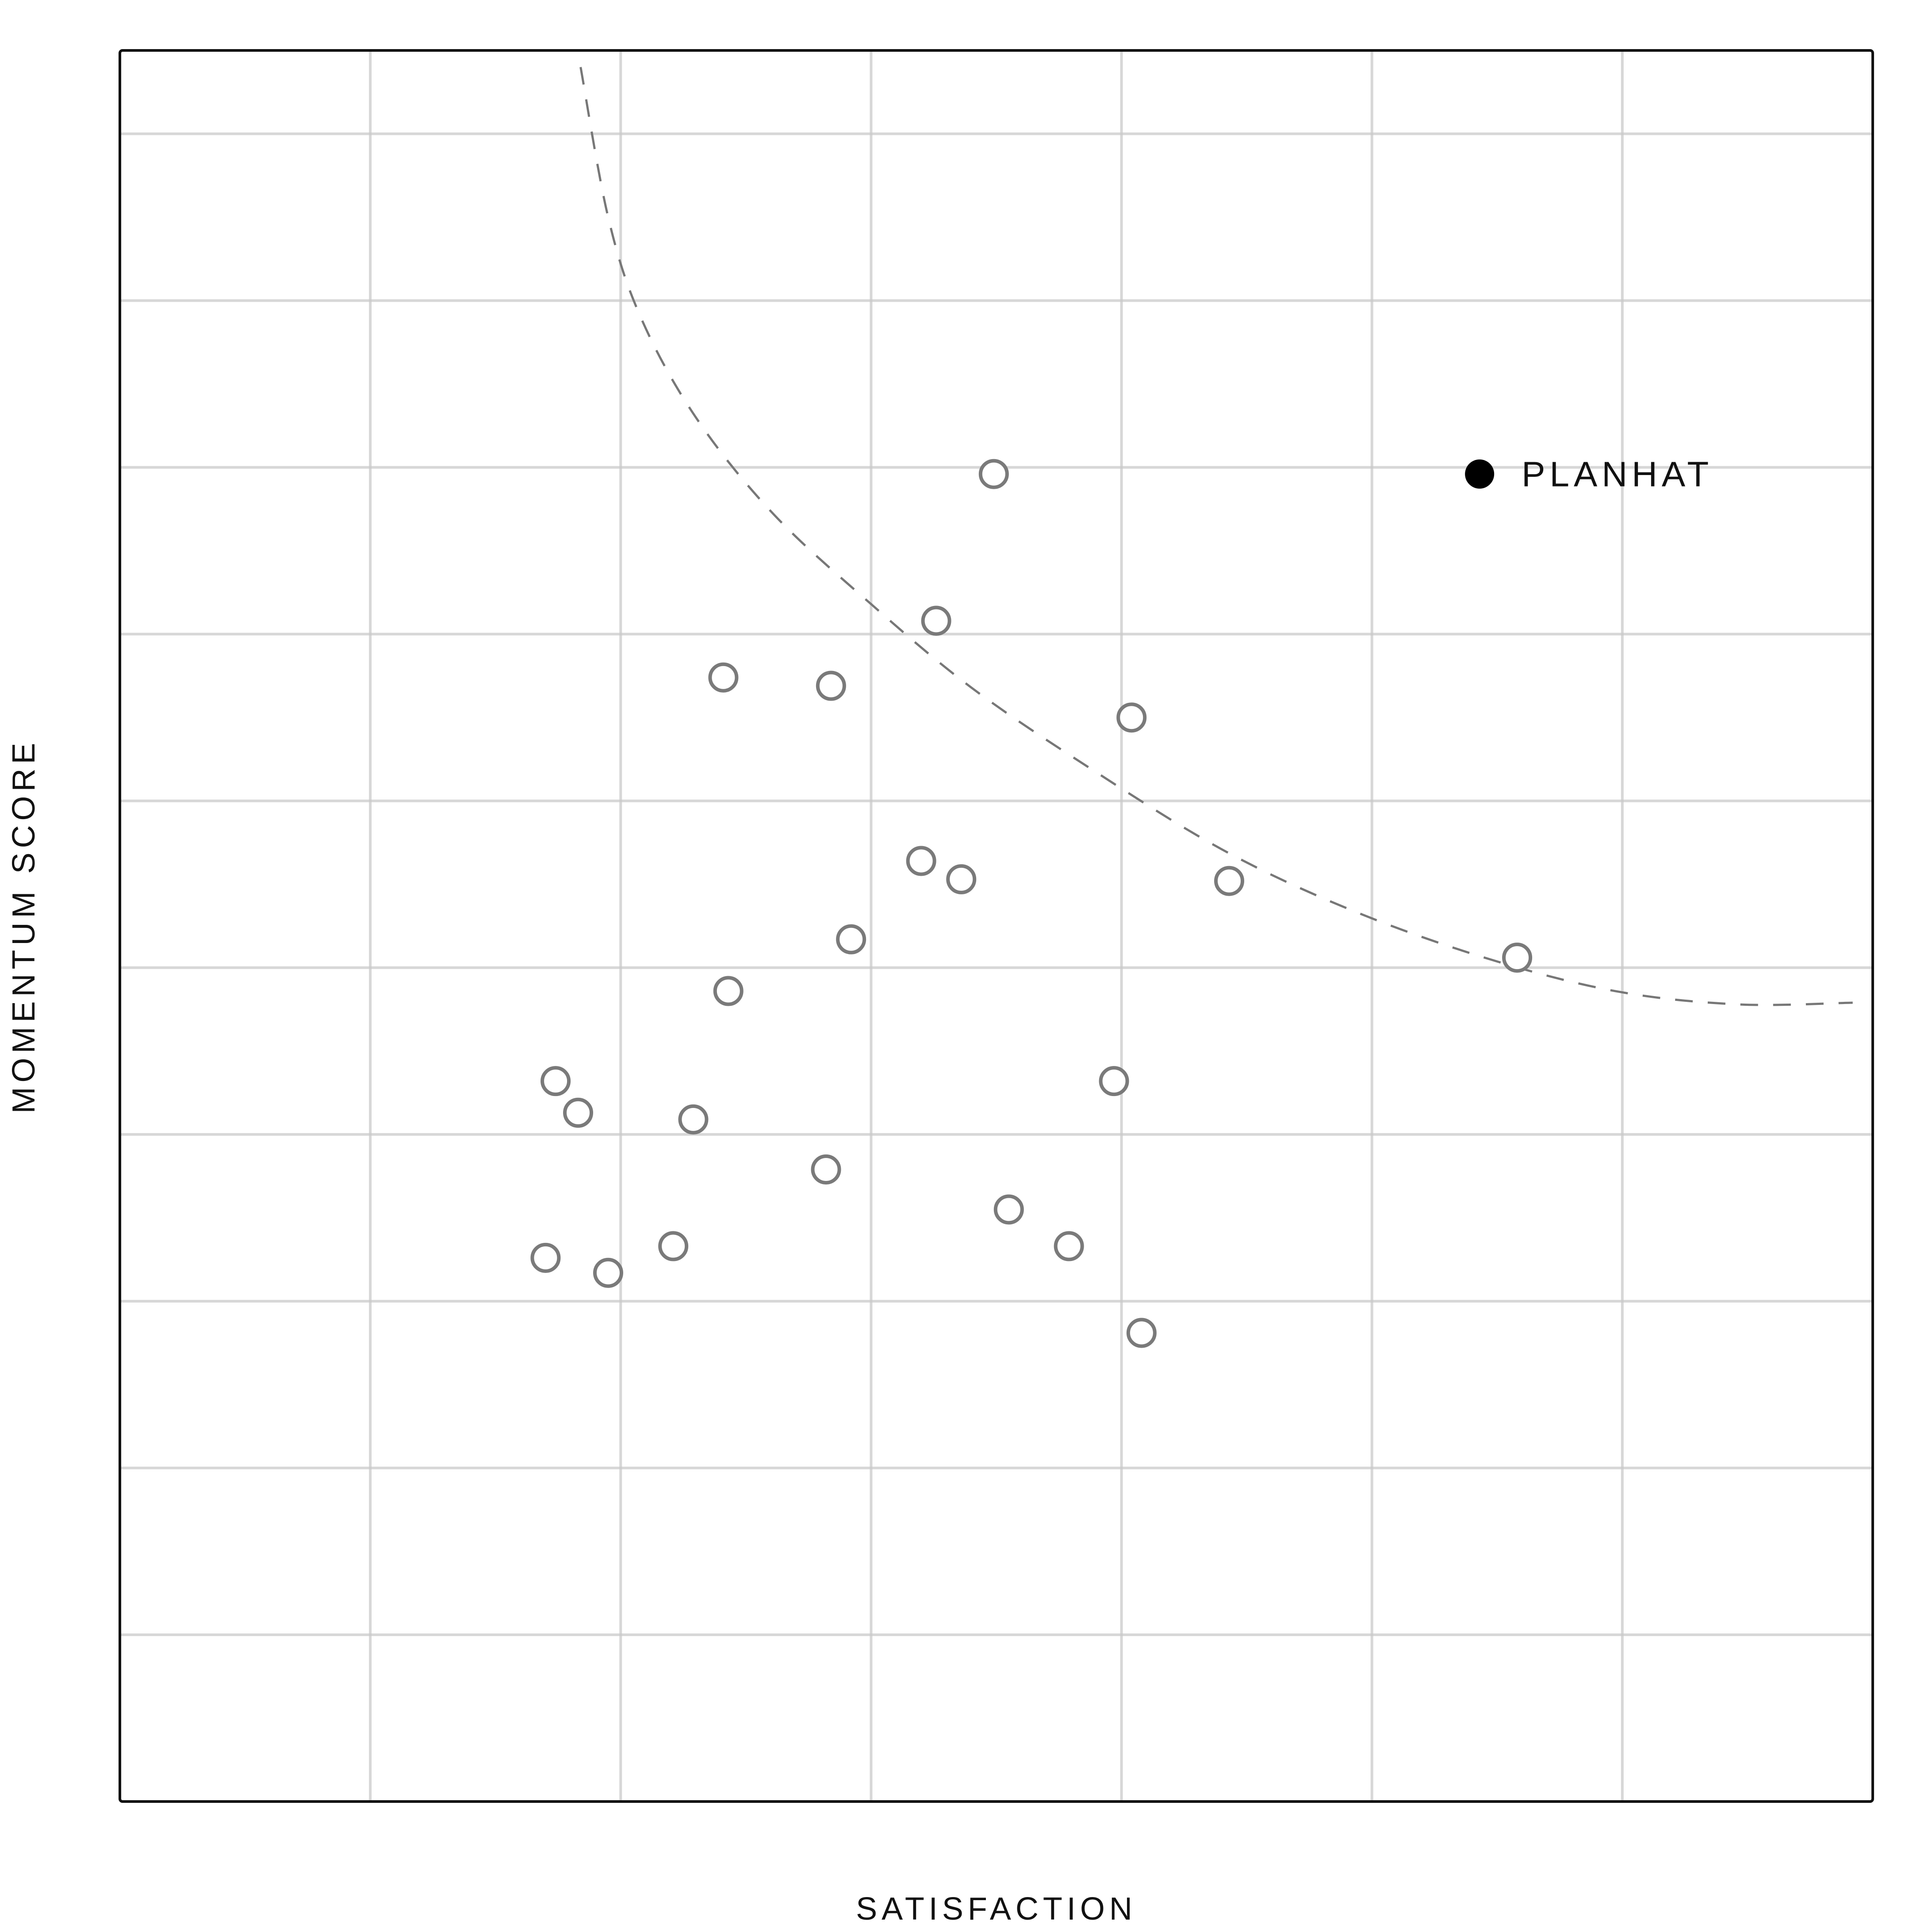 Image resolution: width=1932 pixels, height=1932 pixels. Describe the element at coordinates (1617, 474) in the screenshot. I see `highlight-point-label: PLANHAT` at that location.